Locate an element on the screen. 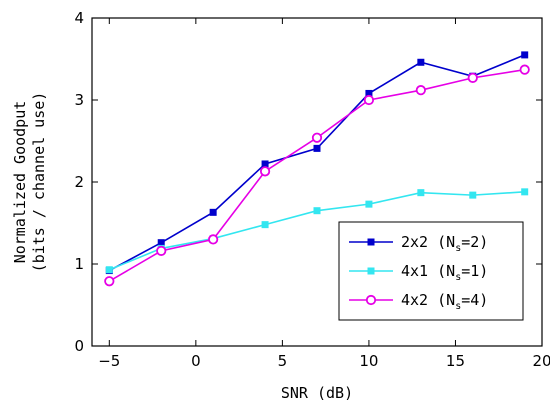 Image resolution: width=550 pixels, height=410 pixels. y-tick-label: 3 is located at coordinates (79, 100).